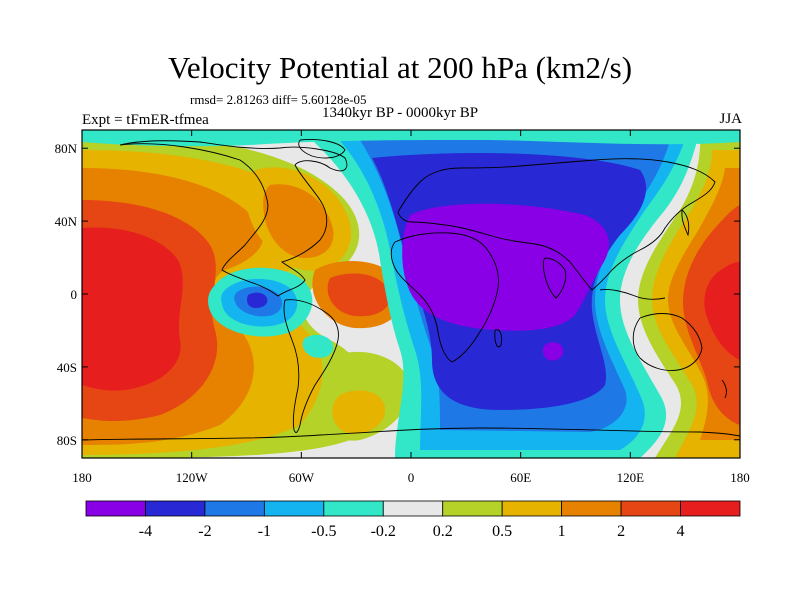  I want to click on colorbar: -4 -2 -1 -0.5 -0.2 0.2 0.5 1 2 4, so click(413, 520).